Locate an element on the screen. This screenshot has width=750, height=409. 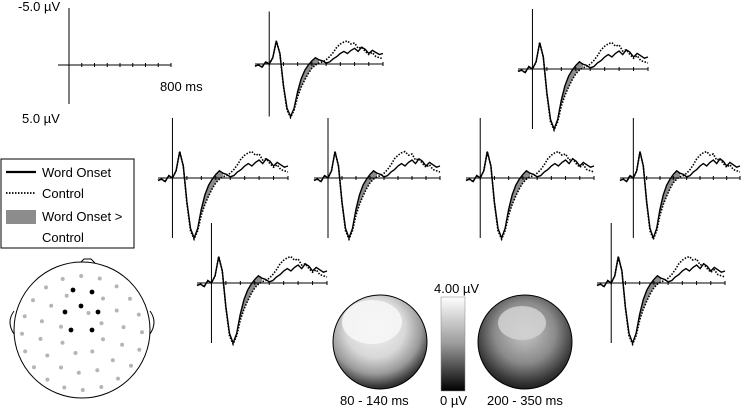
topo-map-2-label: 200 - 350 ms is located at coordinates (525, 400).